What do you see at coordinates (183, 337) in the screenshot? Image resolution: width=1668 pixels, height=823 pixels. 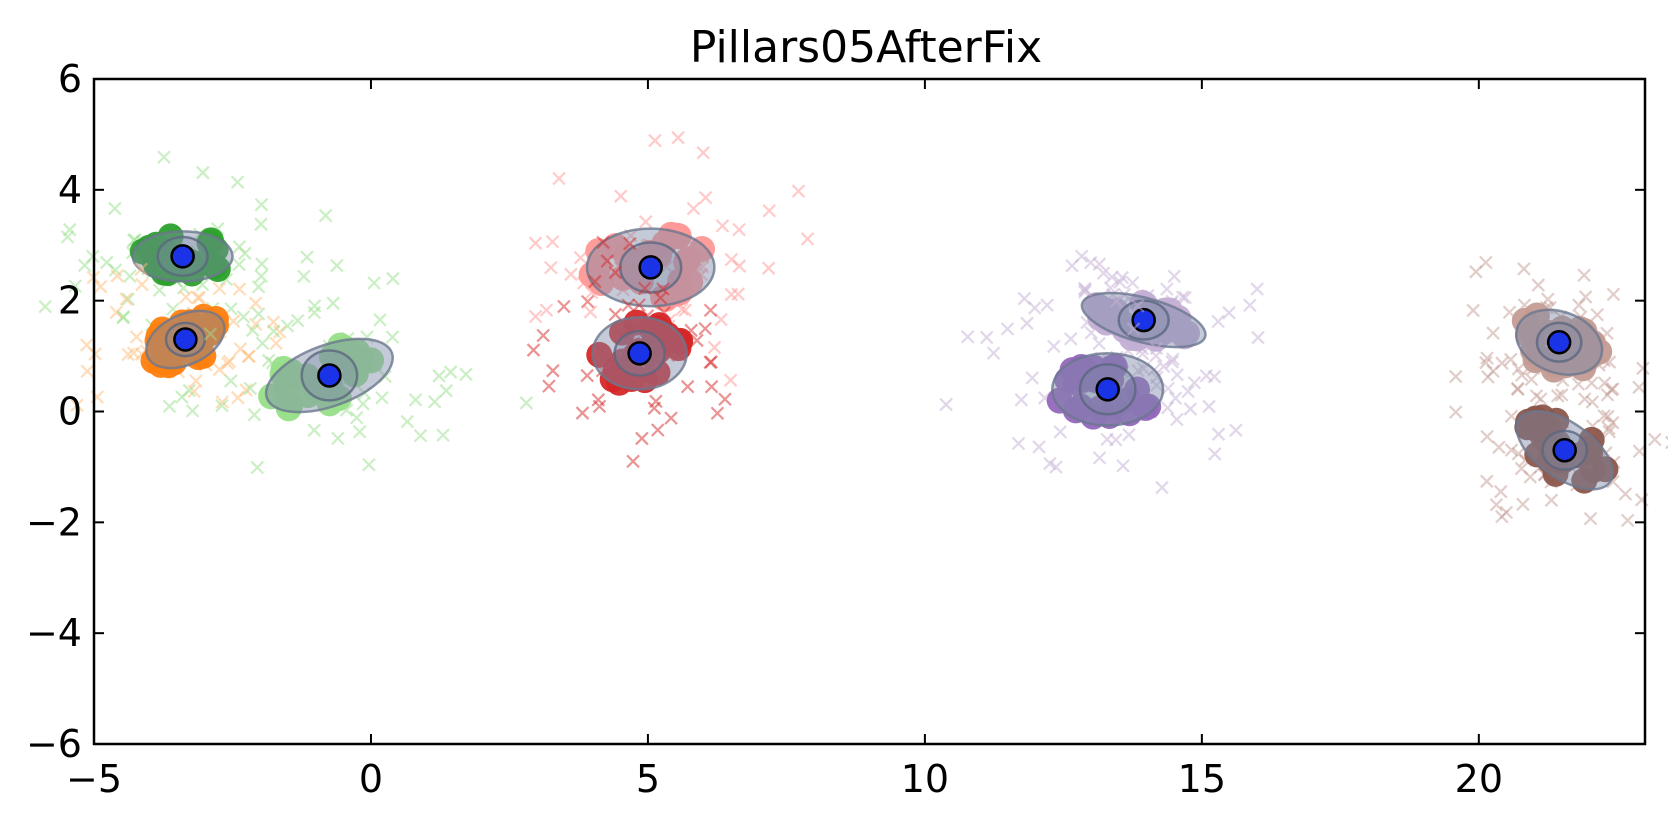 I see `cluster-orange` at bounding box center [183, 337].